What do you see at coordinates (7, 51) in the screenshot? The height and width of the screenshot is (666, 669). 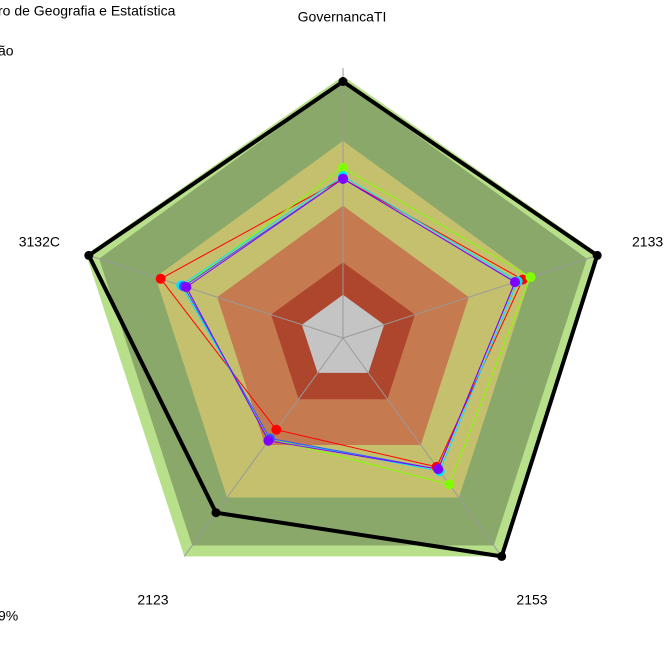 I see `annotation: ão` at bounding box center [7, 51].